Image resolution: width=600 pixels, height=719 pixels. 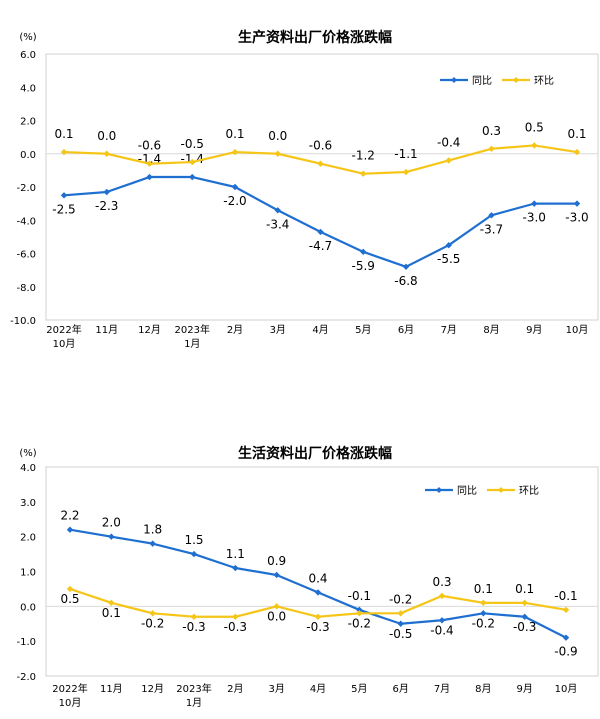 I want to click on x-tick-label: 8月, so click(x=491, y=330).